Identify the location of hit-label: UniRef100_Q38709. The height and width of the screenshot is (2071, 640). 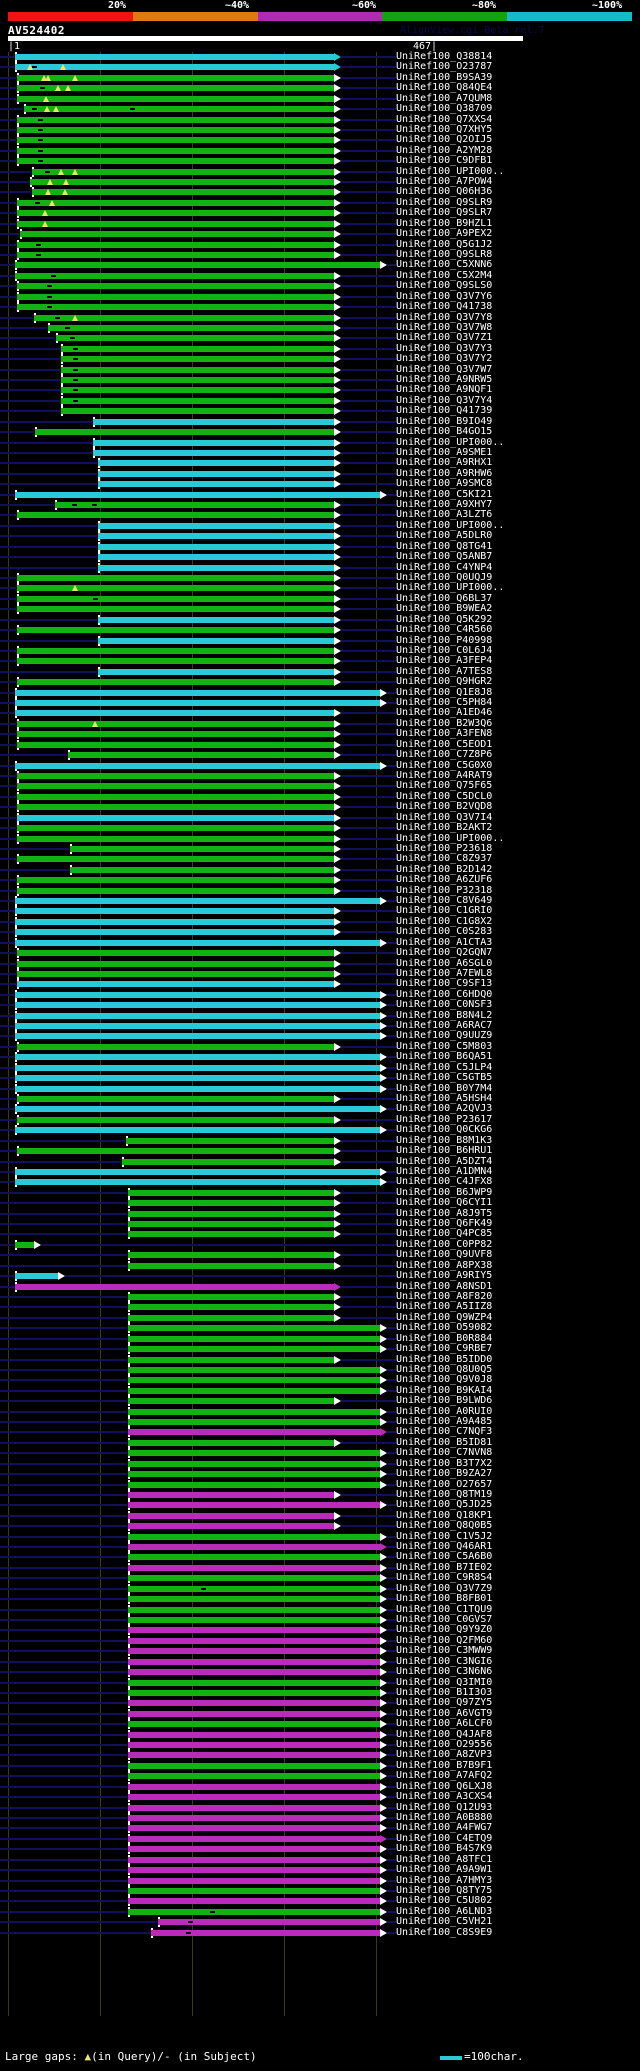
(444, 109).